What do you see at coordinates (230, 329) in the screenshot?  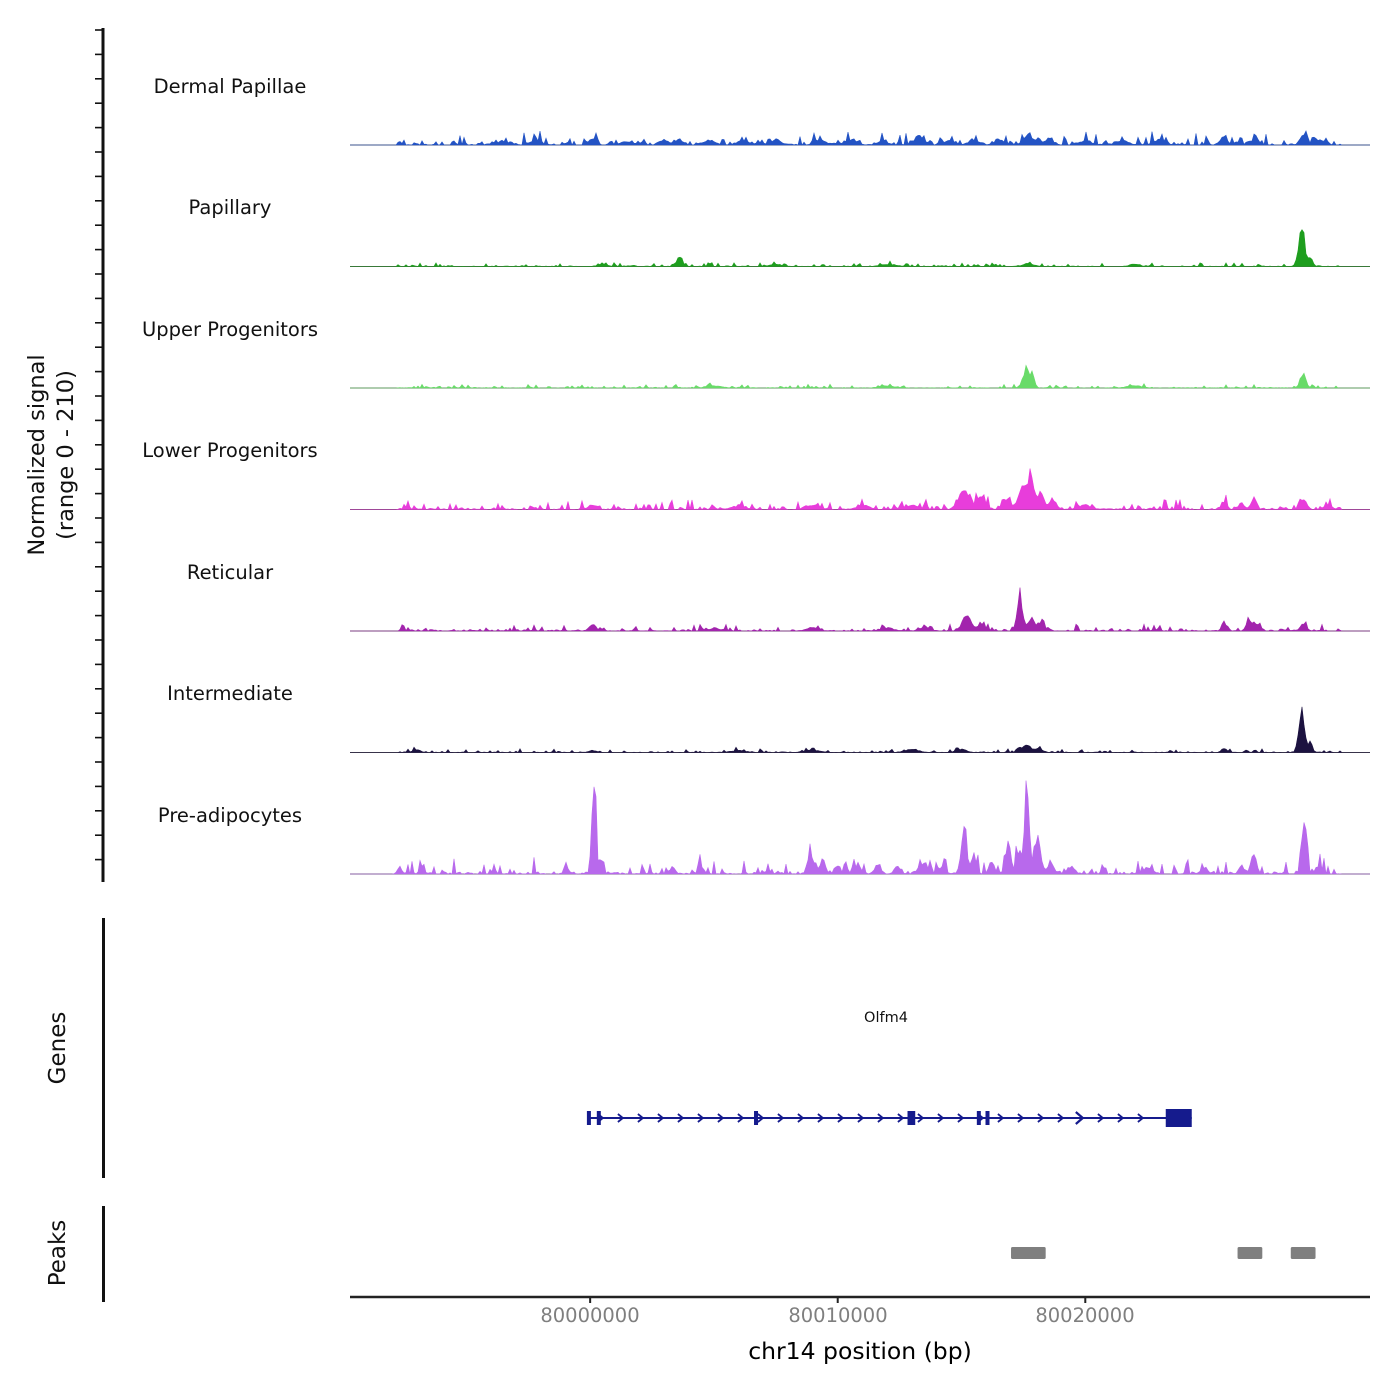 I see `track-label-upper-progenitors: Upper Progenitors` at bounding box center [230, 329].